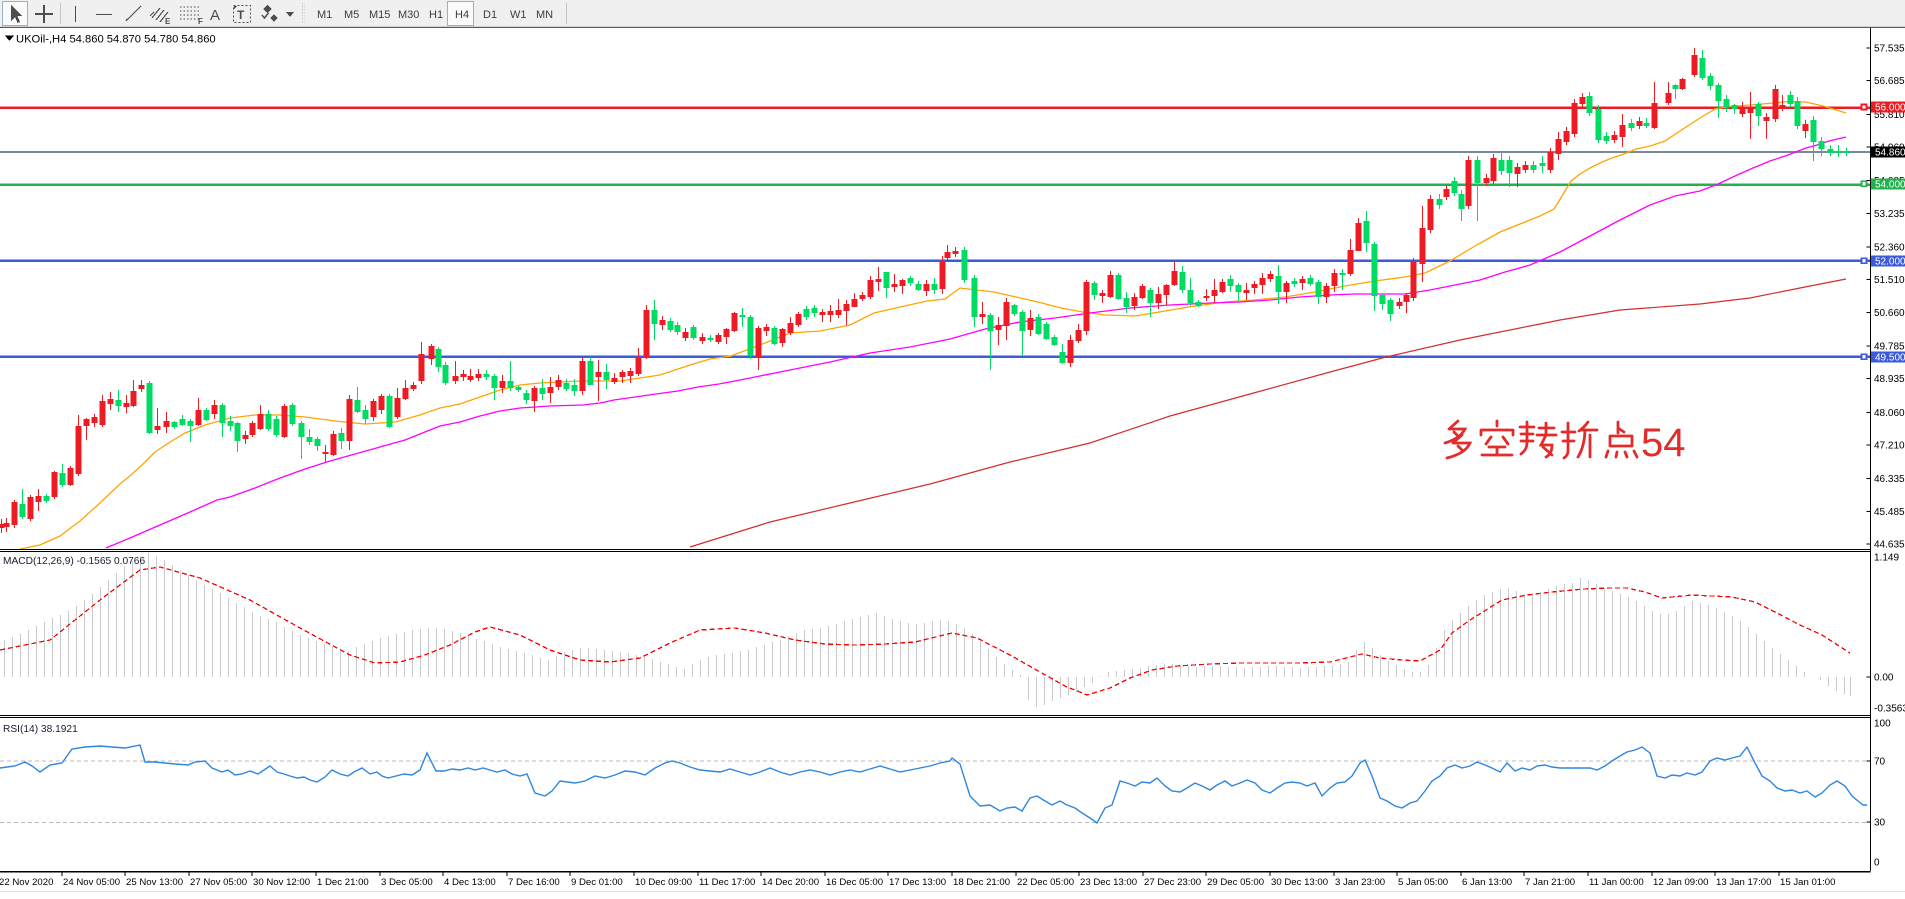 The width and height of the screenshot is (1905, 899). Describe the element at coordinates (168, 21) in the screenshot. I see `svg-text: E` at that location.